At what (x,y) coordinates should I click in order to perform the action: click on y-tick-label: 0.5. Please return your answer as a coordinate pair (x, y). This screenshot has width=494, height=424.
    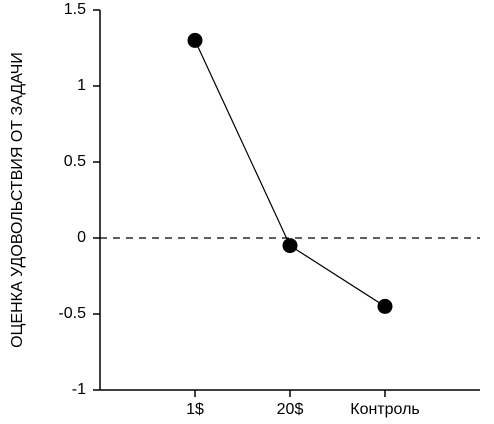
    Looking at the image, I should click on (75, 161).